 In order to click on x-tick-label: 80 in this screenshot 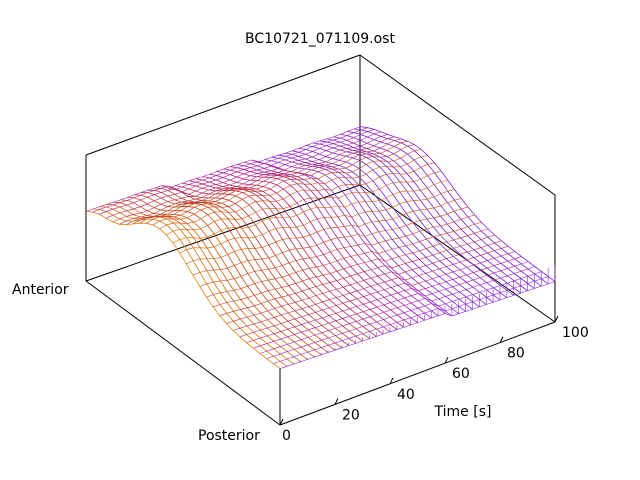, I will do `click(516, 354)`.